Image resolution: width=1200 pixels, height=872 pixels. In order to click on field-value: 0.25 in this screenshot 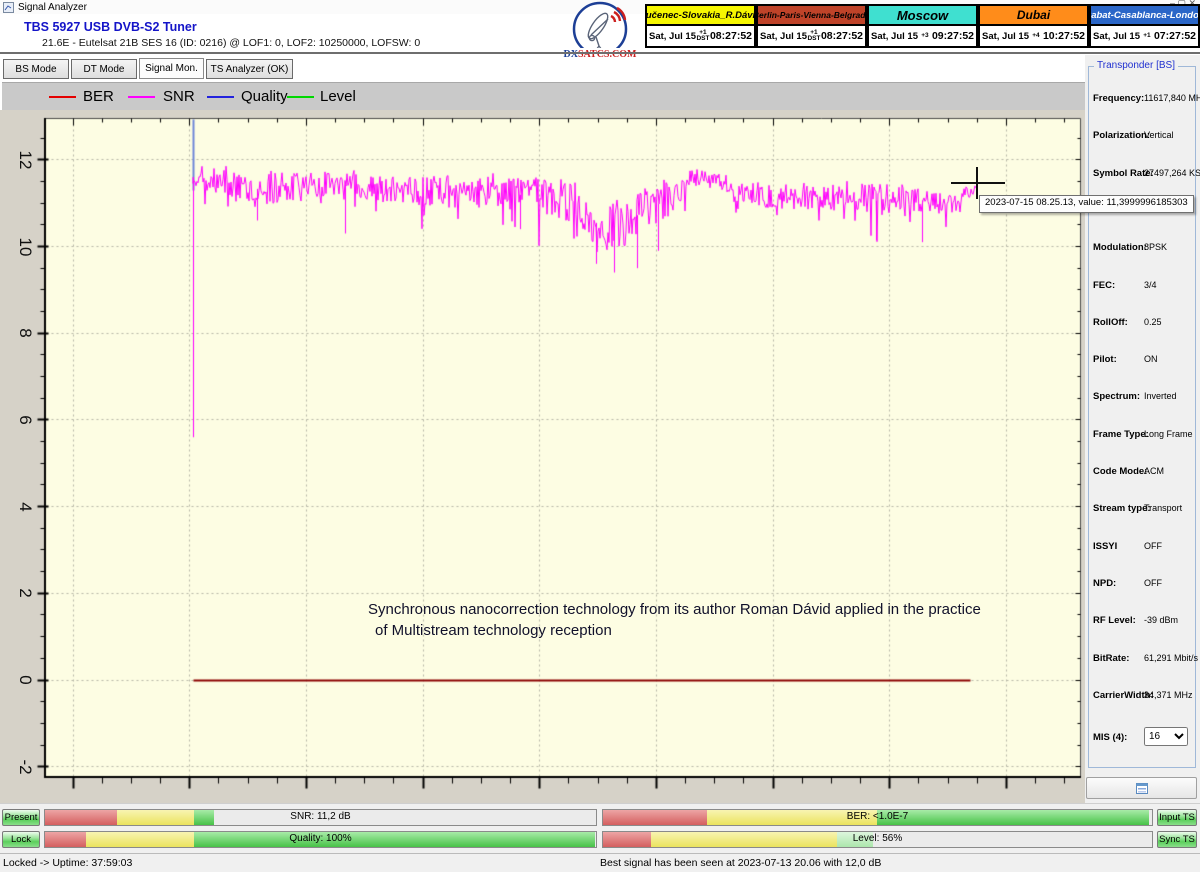, I will do `click(1153, 321)`.